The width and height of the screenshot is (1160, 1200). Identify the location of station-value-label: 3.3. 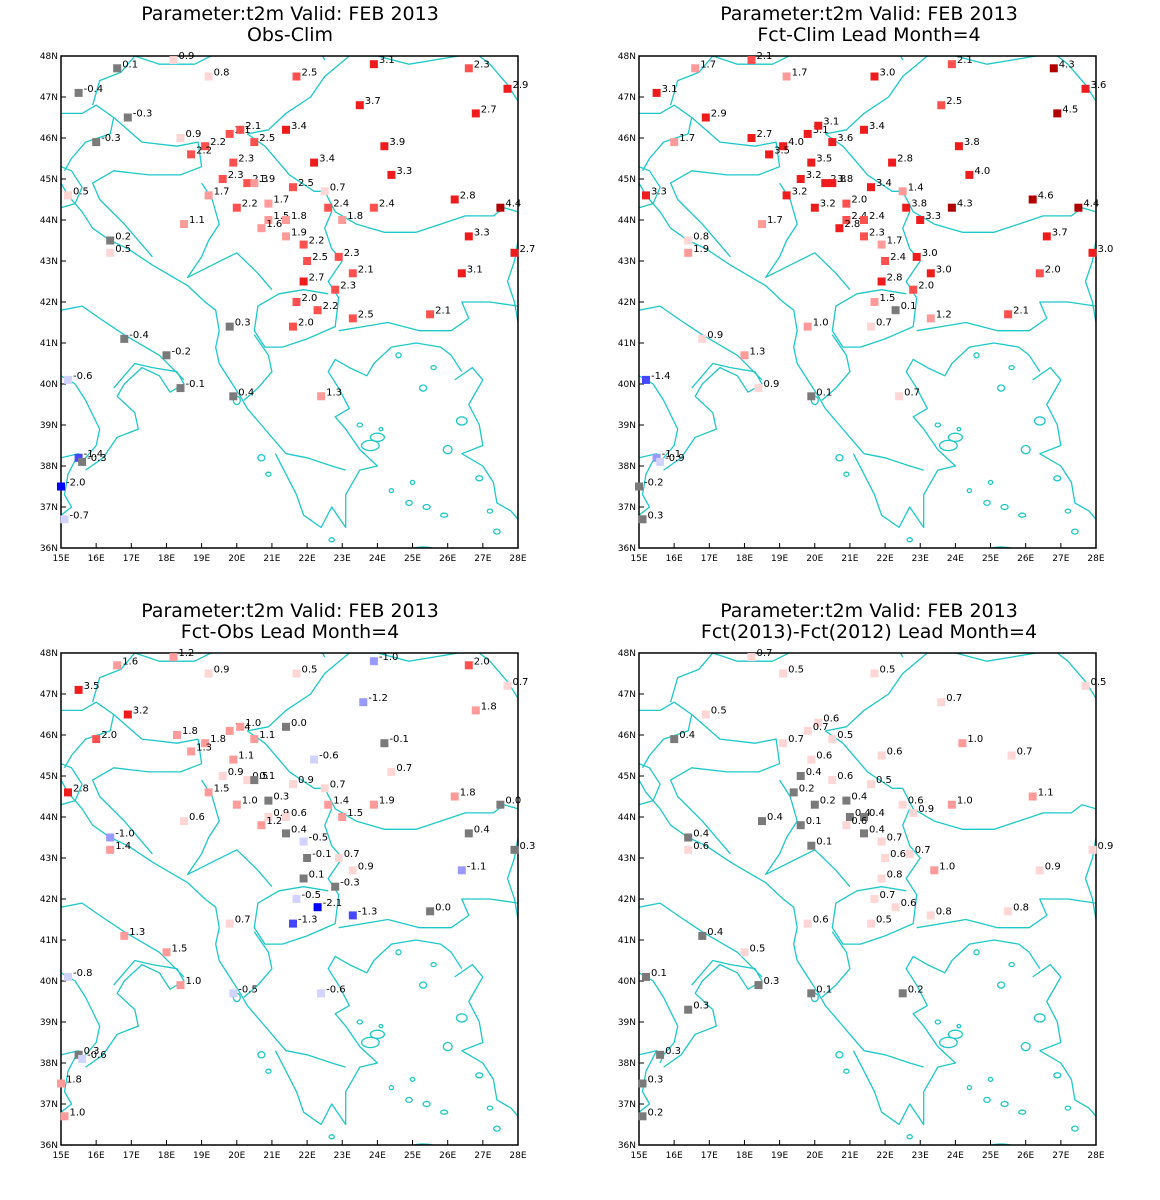
(659, 191).